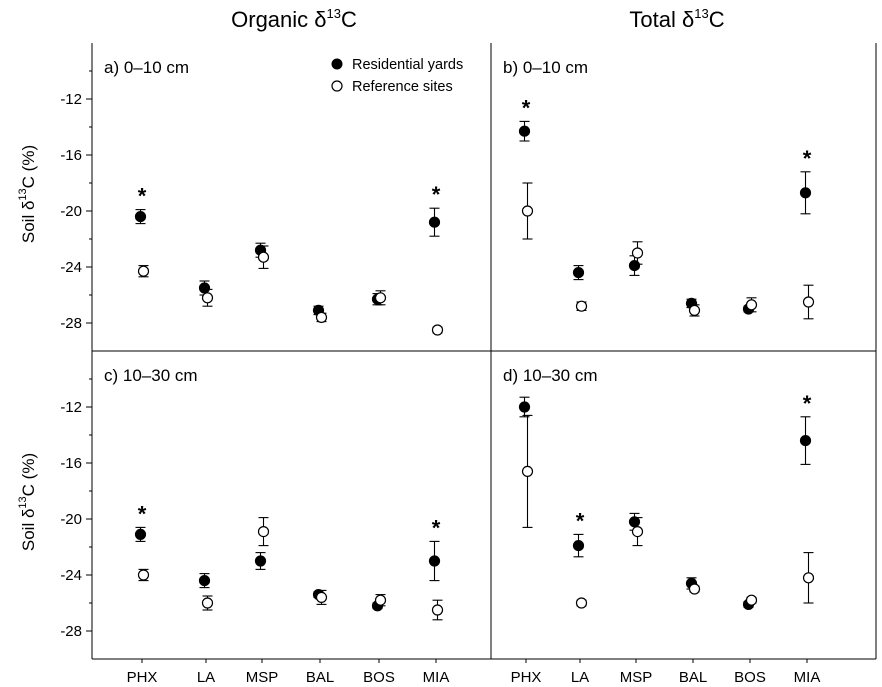  What do you see at coordinates (71, 323) in the screenshot?
I see `y-tick-label-a: -28` at bounding box center [71, 323].